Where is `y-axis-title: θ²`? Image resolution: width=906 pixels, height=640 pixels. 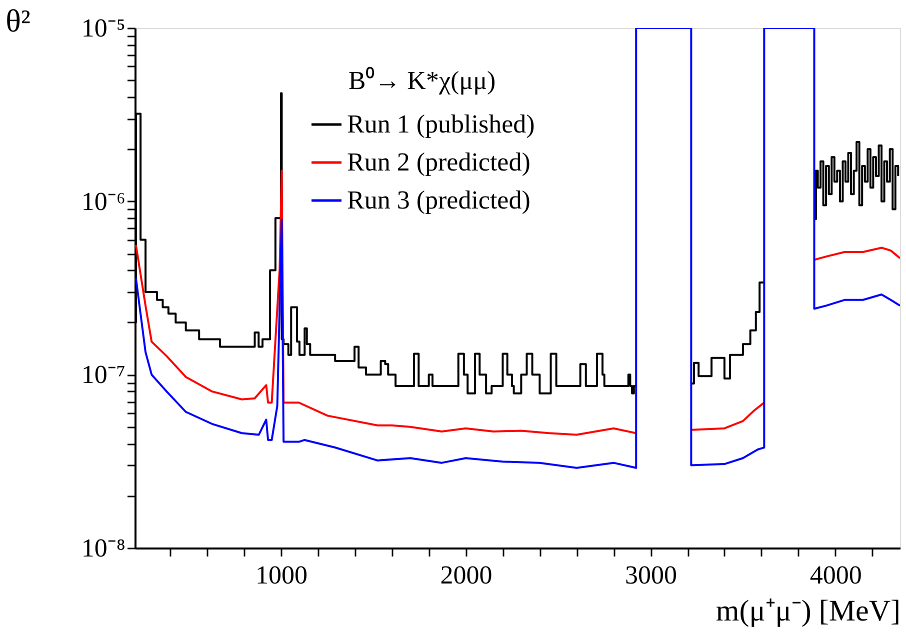
y-axis-title: θ² is located at coordinates (18, 20).